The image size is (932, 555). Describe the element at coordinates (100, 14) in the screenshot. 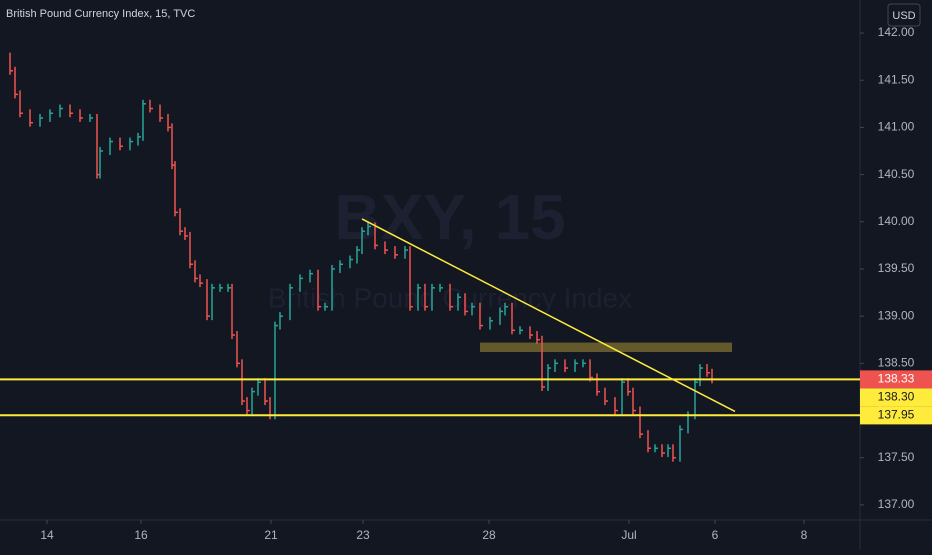

I see `chart-title: British Pound Currency Index, 15, TVC` at that location.